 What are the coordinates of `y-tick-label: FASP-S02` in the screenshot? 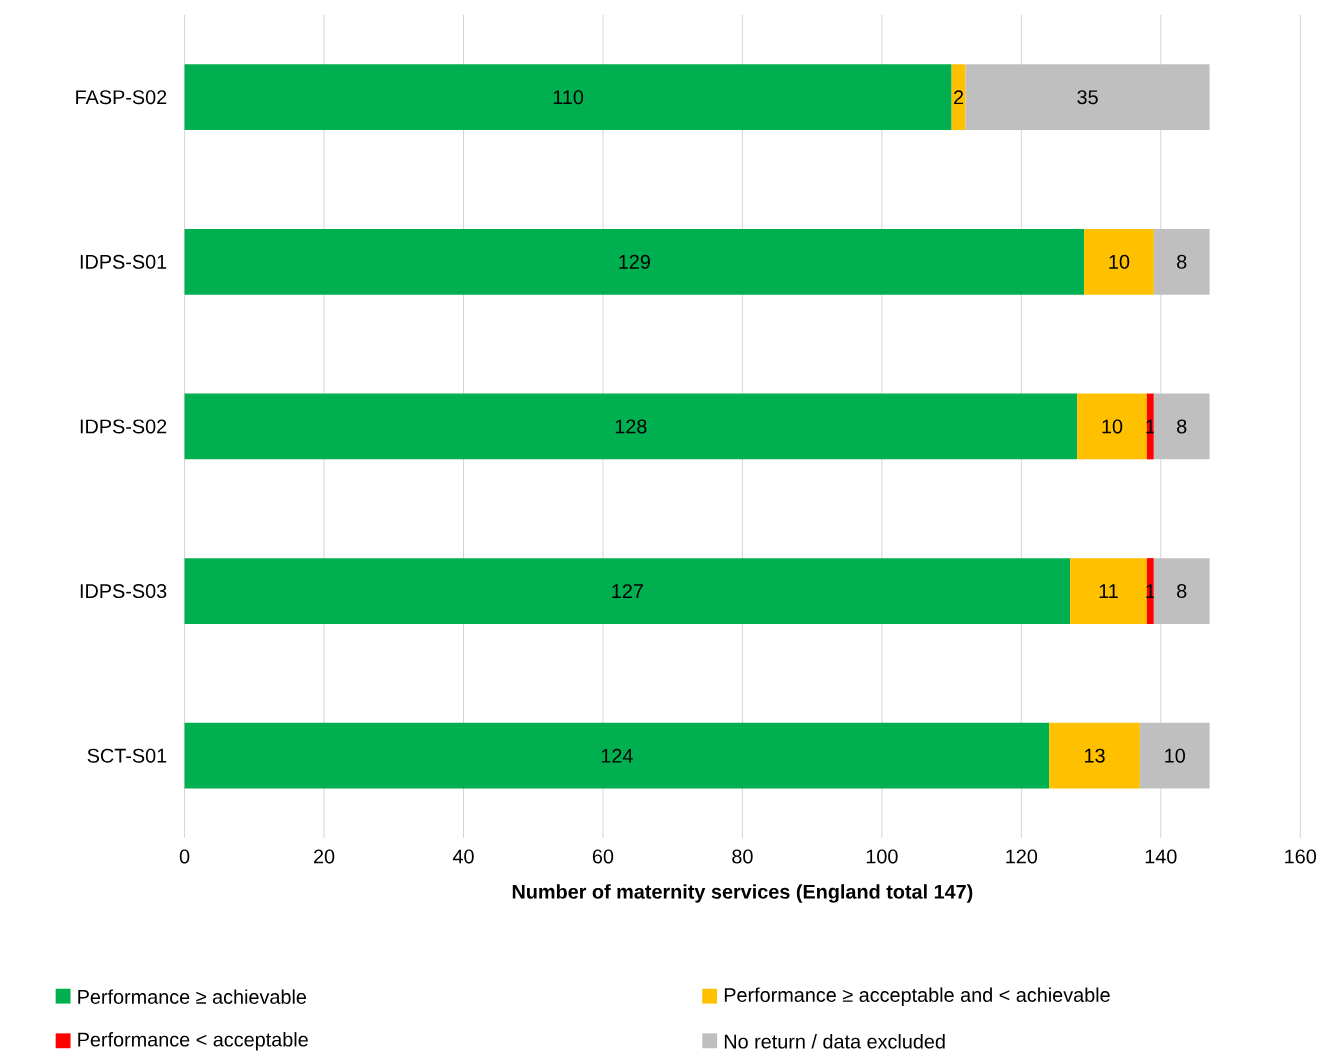 It's located at (121, 97).